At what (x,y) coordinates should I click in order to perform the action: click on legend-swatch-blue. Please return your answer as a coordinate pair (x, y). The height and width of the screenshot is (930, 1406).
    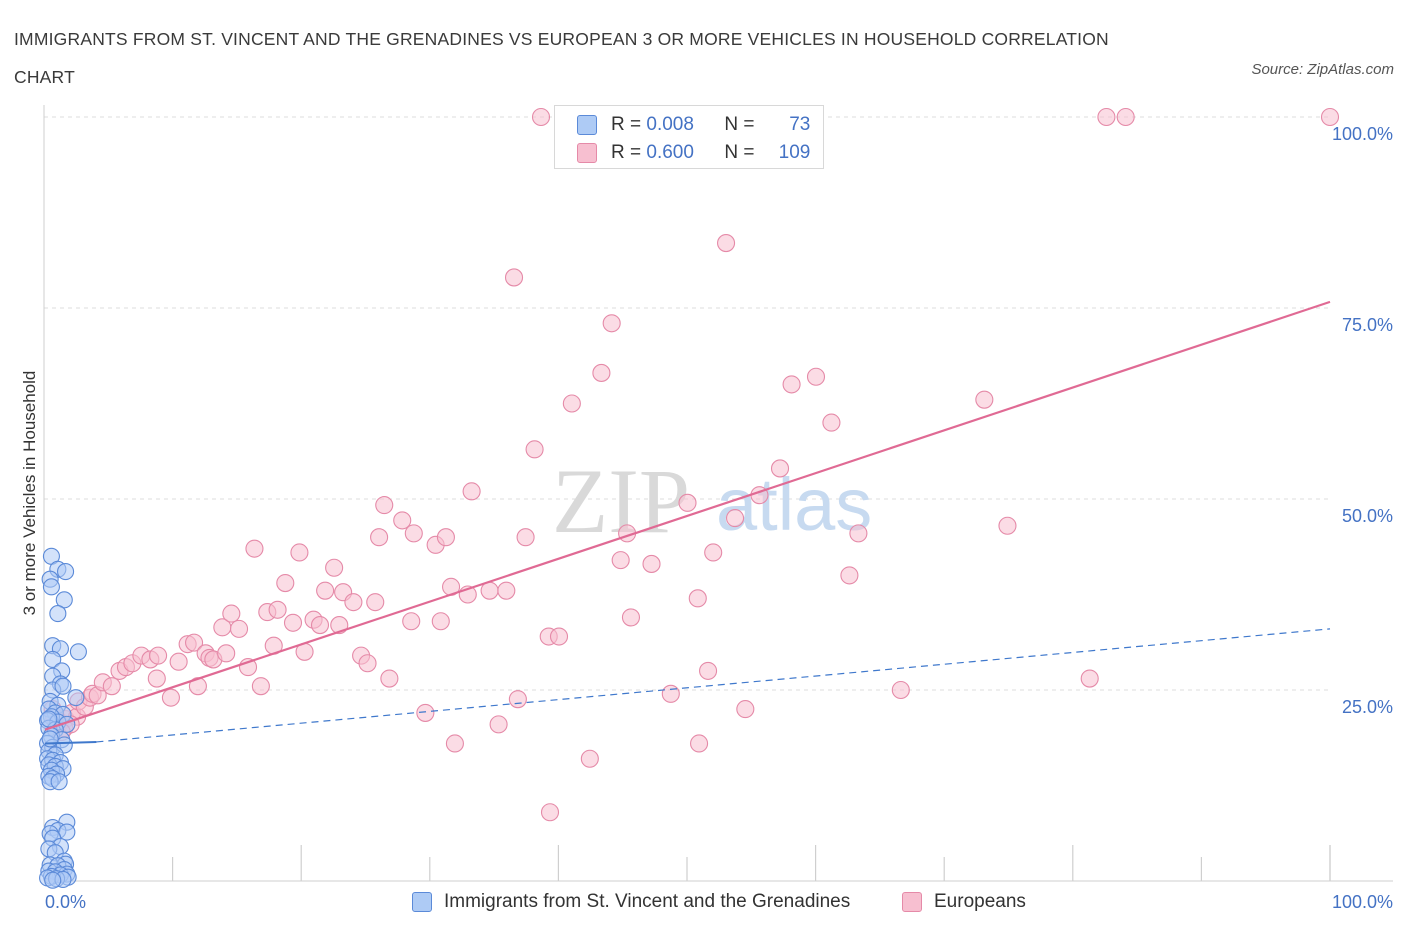
    Looking at the image, I should click on (587, 125).